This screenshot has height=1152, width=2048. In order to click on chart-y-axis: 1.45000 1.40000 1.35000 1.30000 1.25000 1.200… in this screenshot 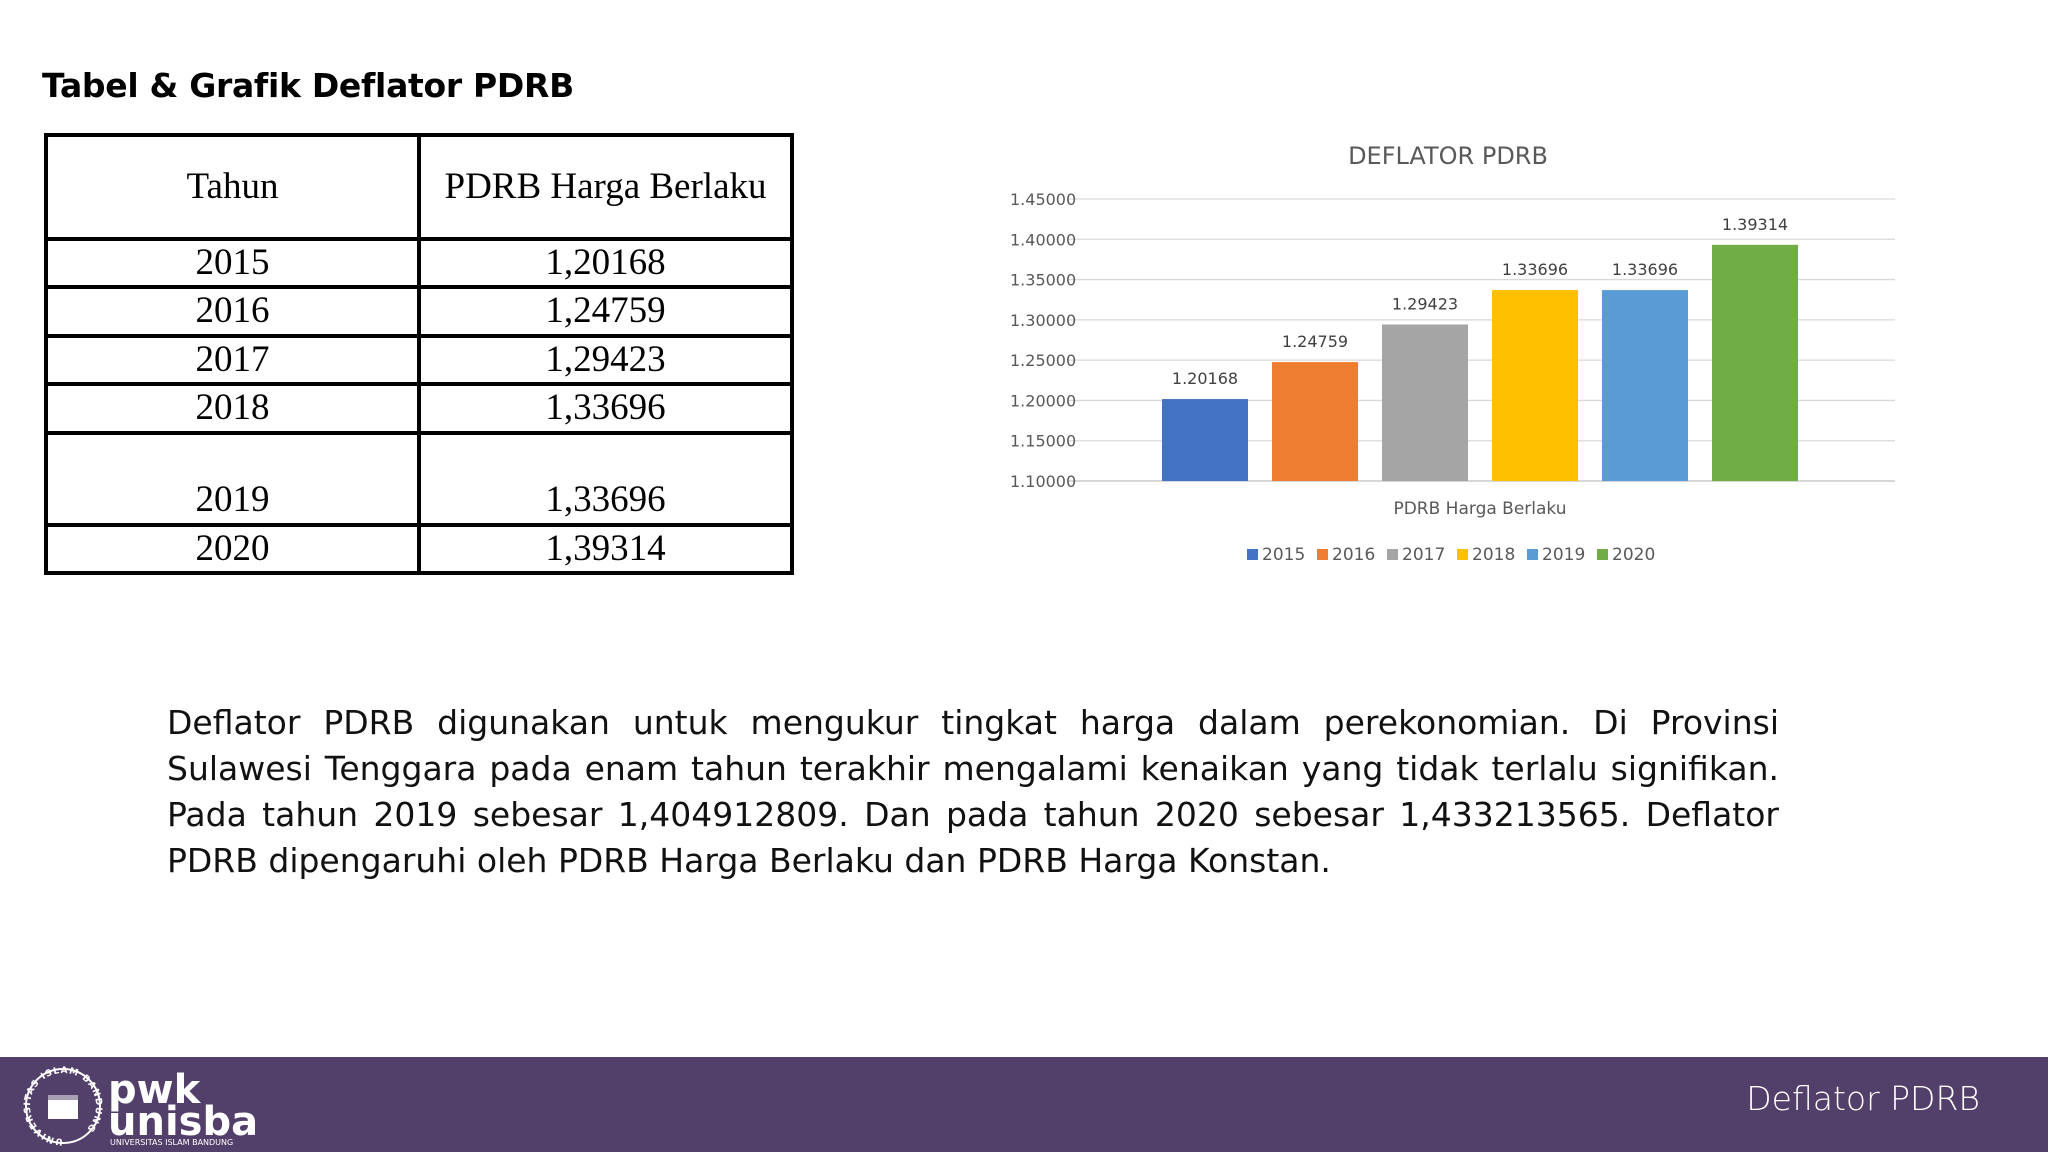, I will do `click(1043, 340)`.